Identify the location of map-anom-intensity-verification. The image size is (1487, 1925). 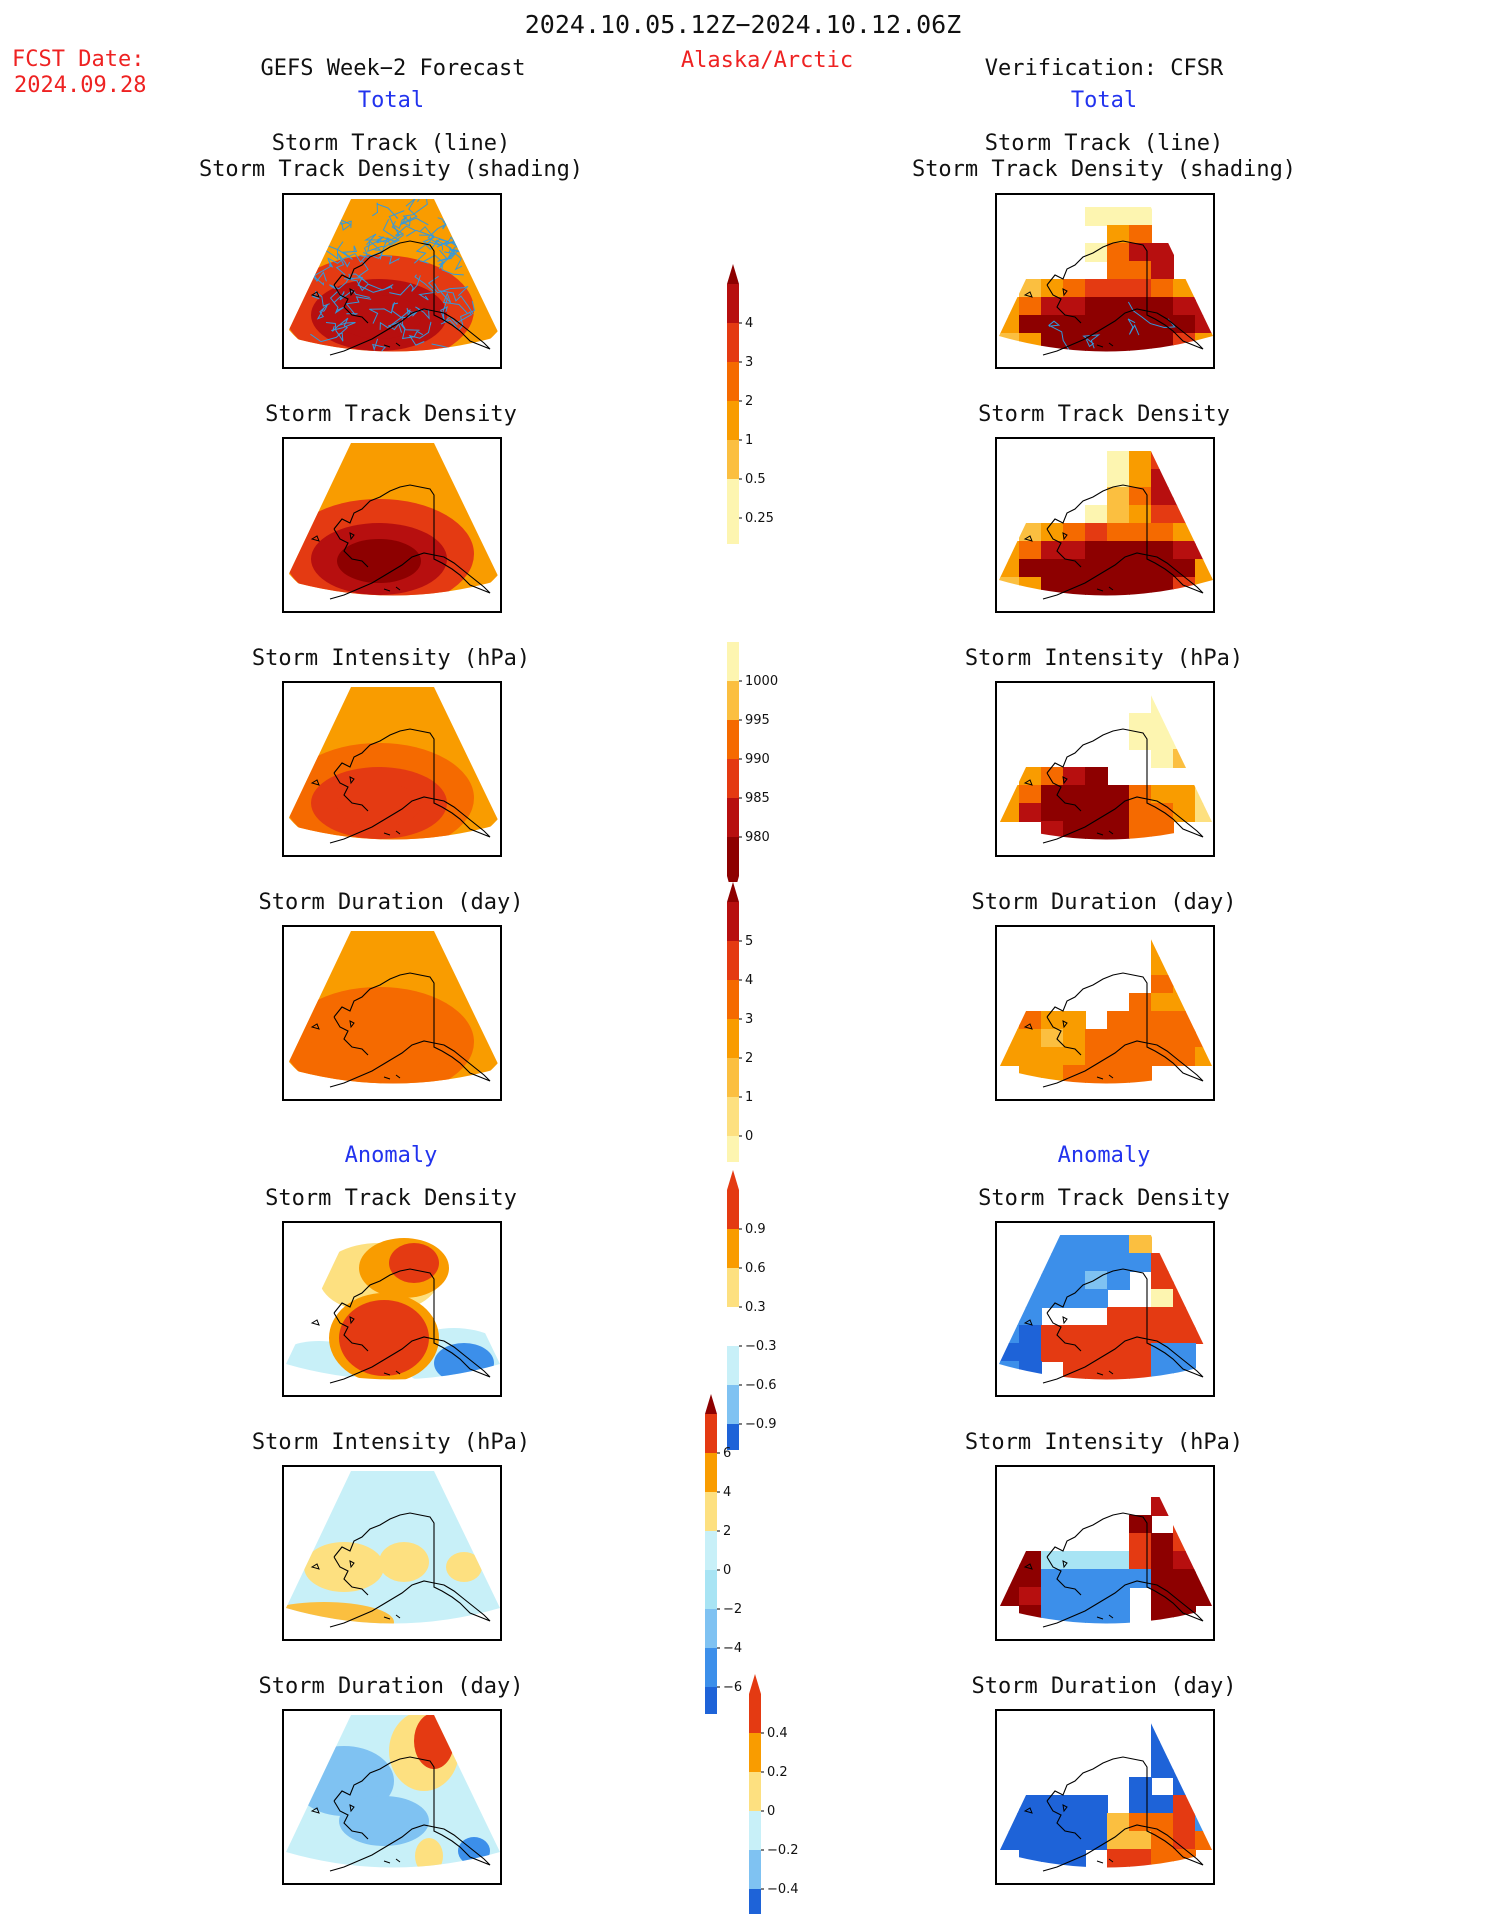
(1105, 1553).